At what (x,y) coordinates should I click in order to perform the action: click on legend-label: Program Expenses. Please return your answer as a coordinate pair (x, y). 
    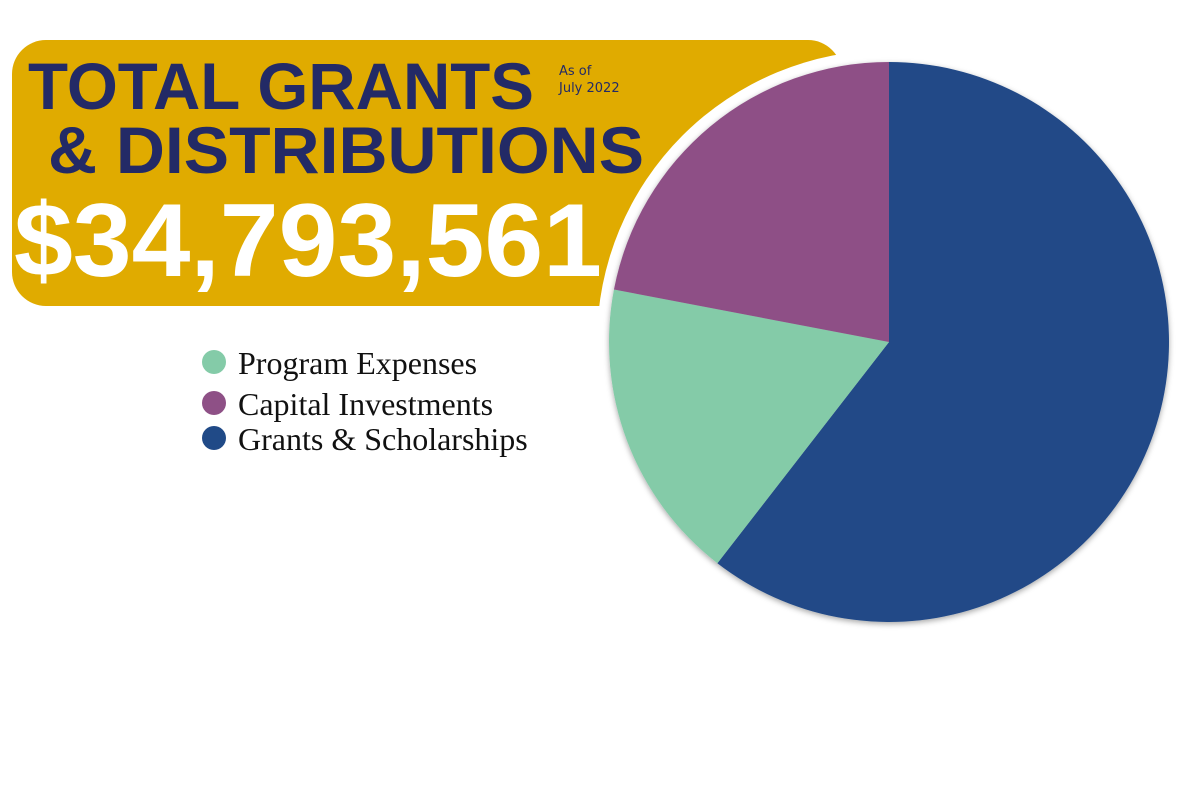
    Looking at the image, I should click on (357, 363).